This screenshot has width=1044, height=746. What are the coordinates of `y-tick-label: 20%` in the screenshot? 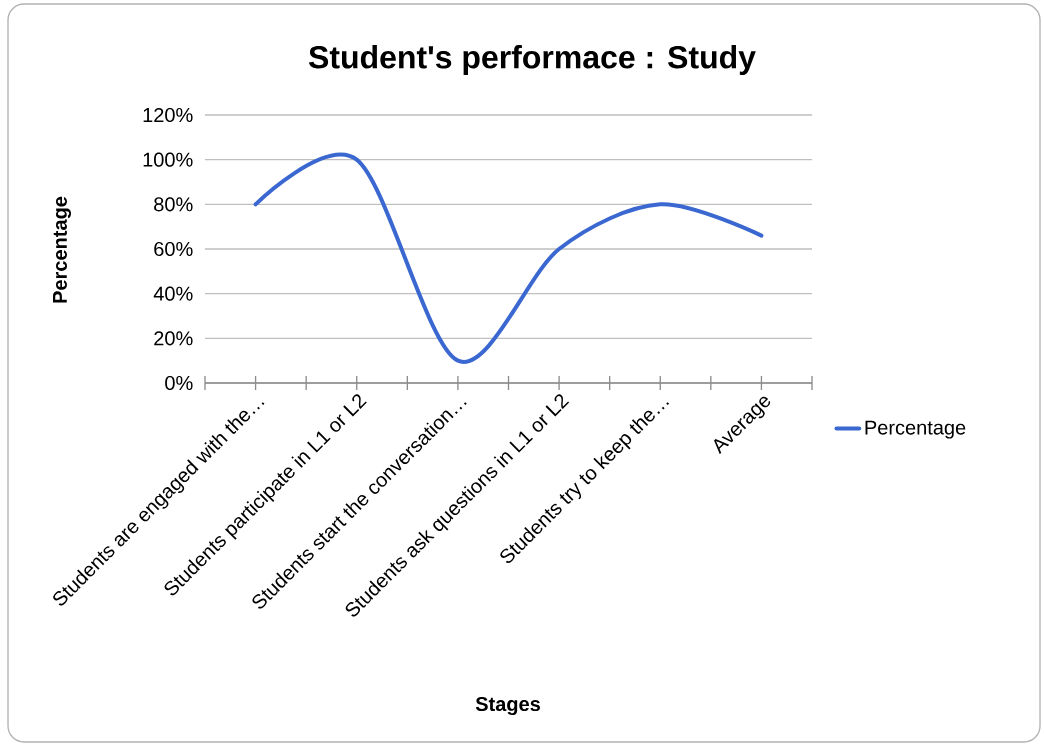 It's located at (173, 338).